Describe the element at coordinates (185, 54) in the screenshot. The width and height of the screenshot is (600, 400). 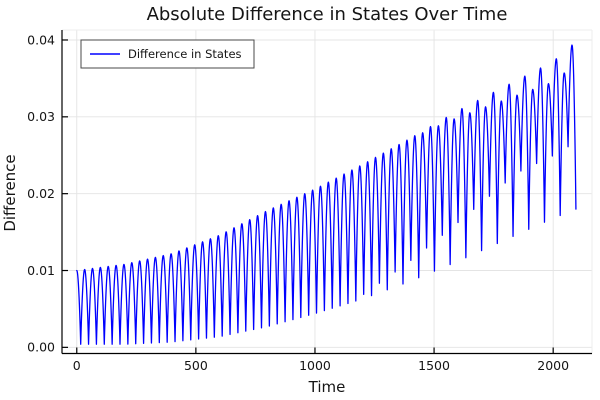
I see `legend-label: Difference in States` at that location.